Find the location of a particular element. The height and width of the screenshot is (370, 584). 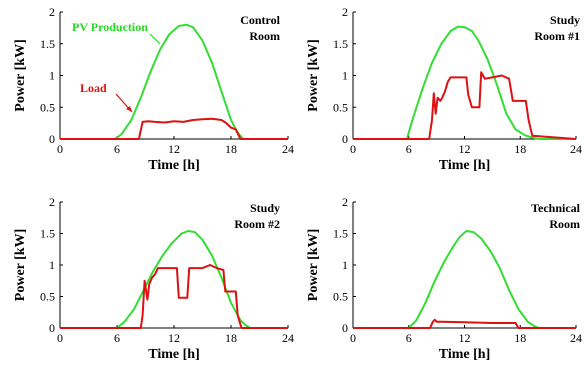

panel-title-line: Room #2 is located at coordinates (257, 224).